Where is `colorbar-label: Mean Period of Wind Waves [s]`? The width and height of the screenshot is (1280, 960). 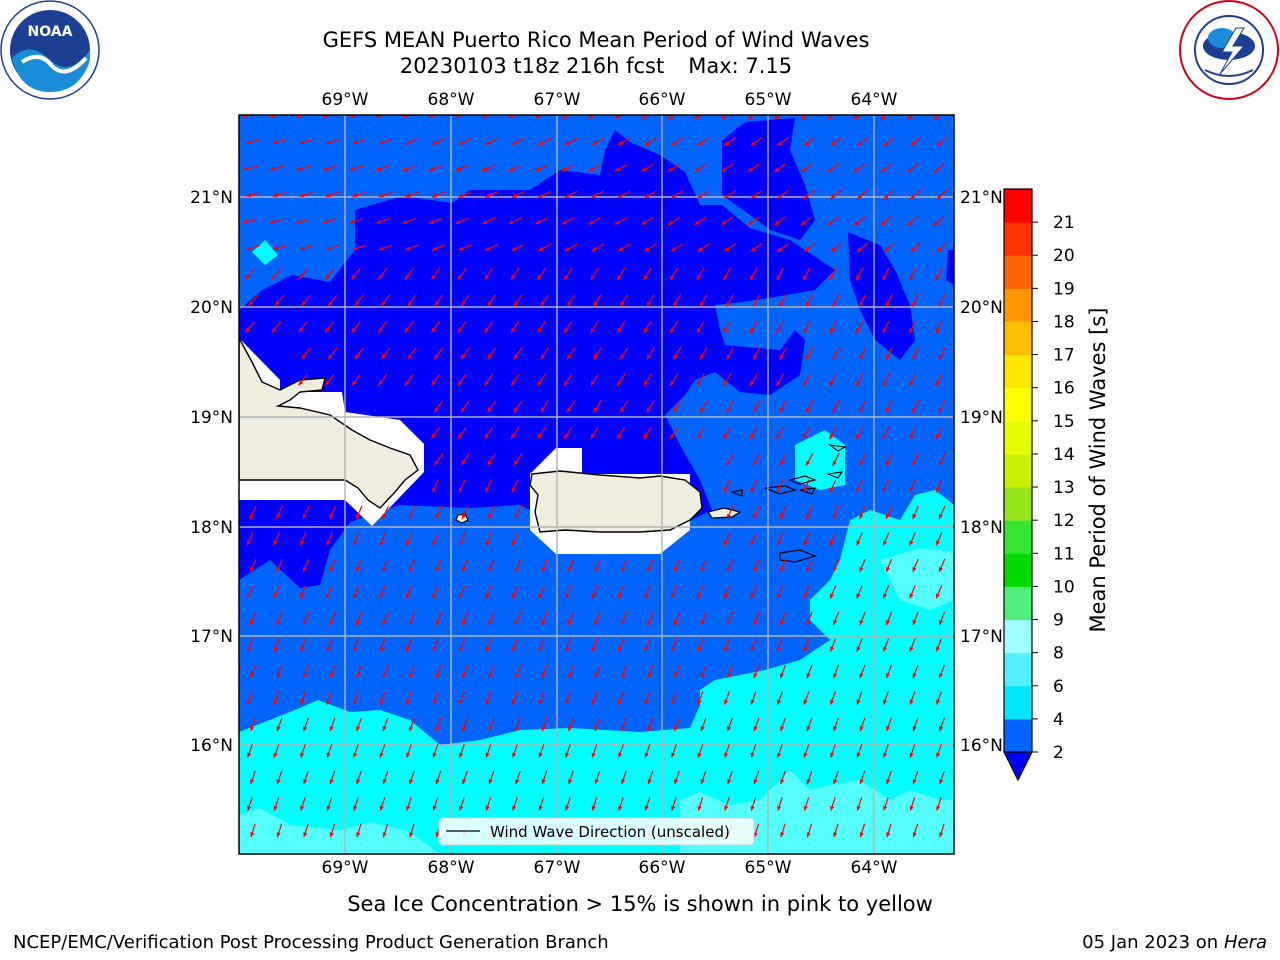
colorbar-label: Mean Period of Wind Waves [s] is located at coordinates (1098, 470).